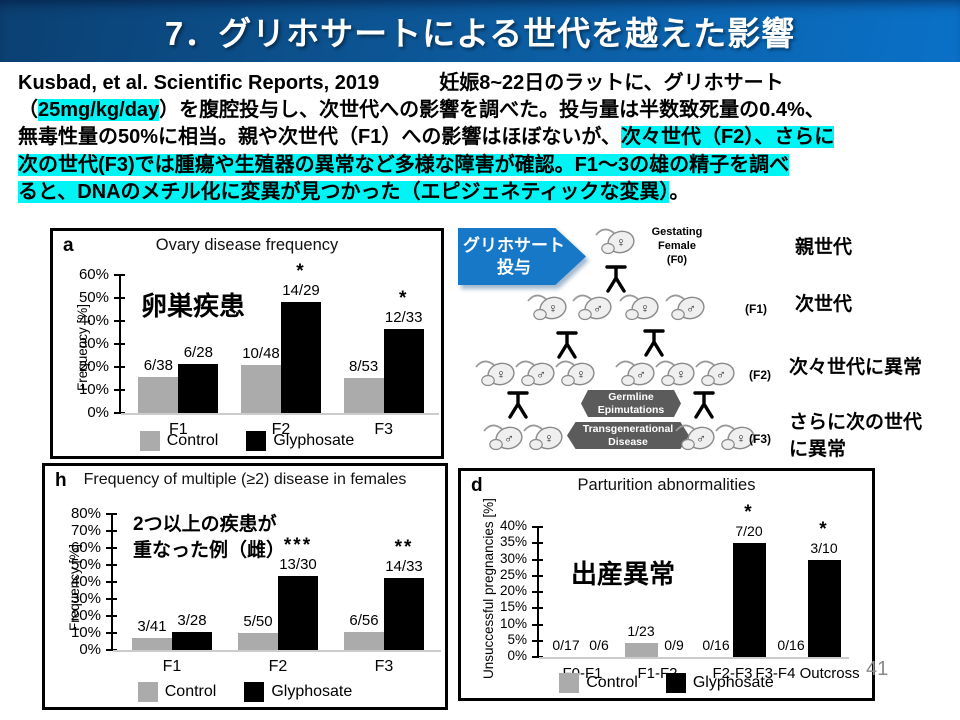  I want to click on chart-annotation: 出産異常, so click(623, 574).